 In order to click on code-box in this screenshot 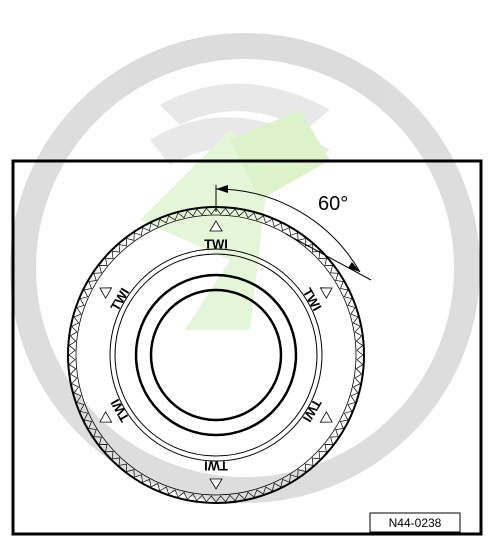, I will do `click(415, 522)`.